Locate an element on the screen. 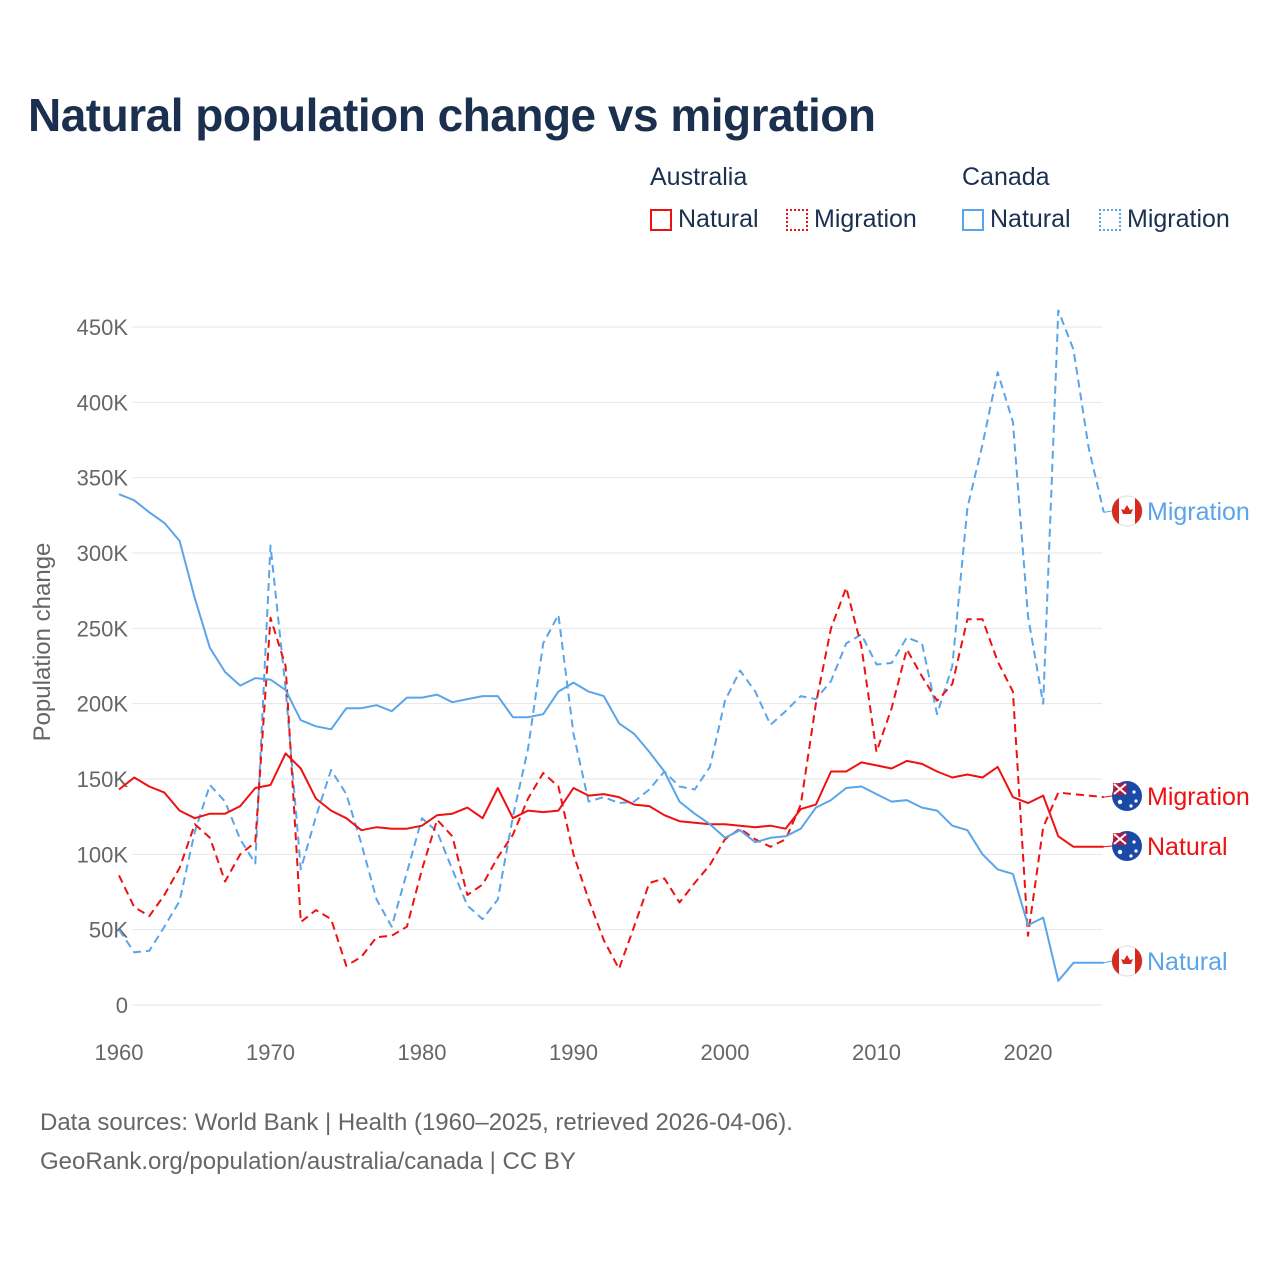 The height and width of the screenshot is (1280, 1280). y-tick-label: 450K is located at coordinates (103, 327).